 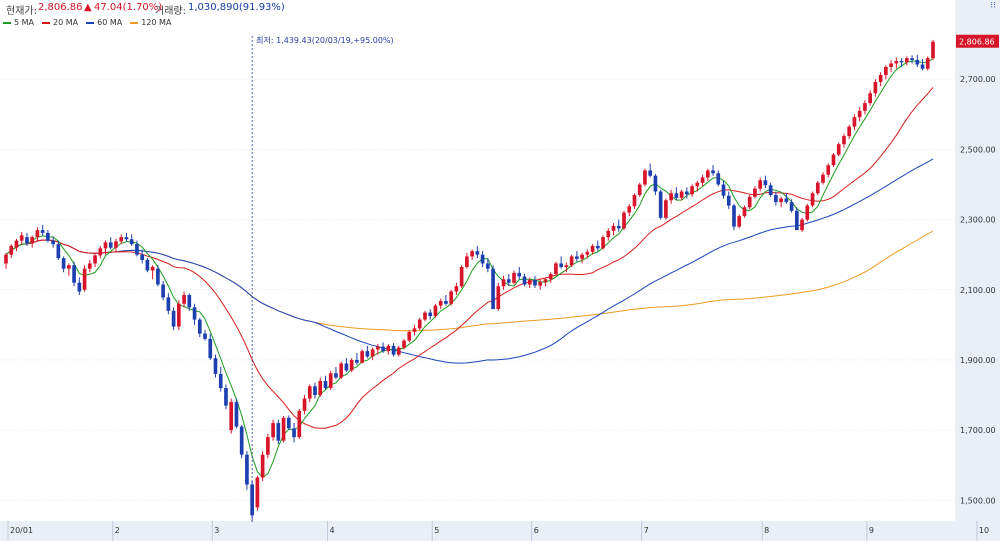 What do you see at coordinates (978, 79) in the screenshot?
I see `y-tick-label: 2,700.00` at bounding box center [978, 79].